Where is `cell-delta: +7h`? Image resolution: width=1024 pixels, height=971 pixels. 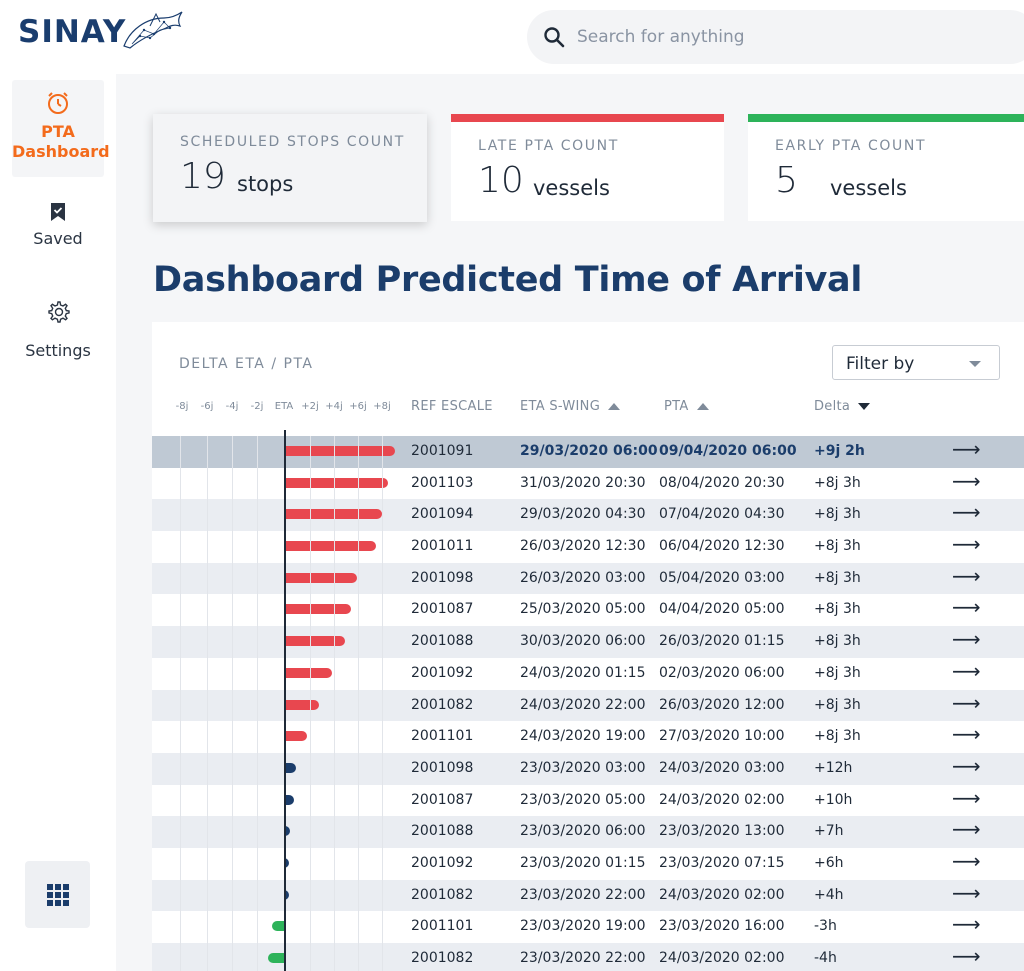 cell-delta: +7h is located at coordinates (829, 831).